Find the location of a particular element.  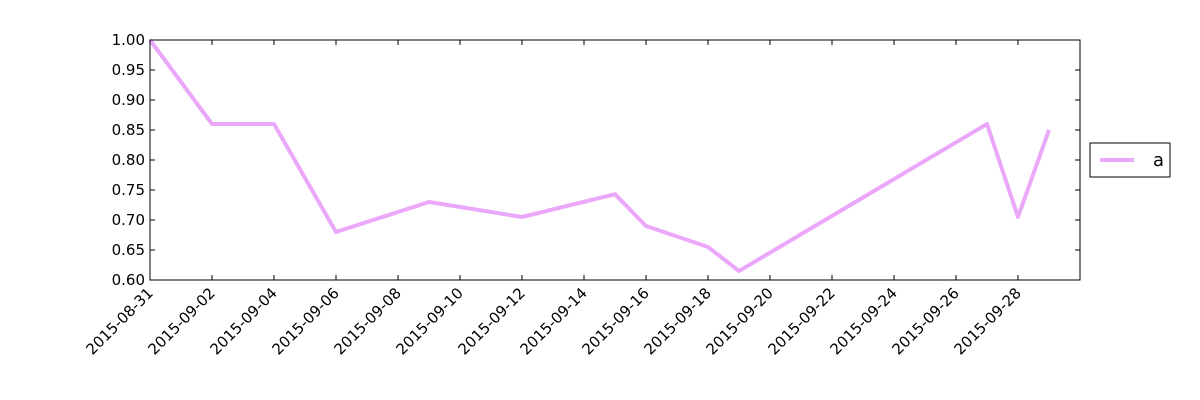

x-tick-label: 2015-09-28 is located at coordinates (987, 321).